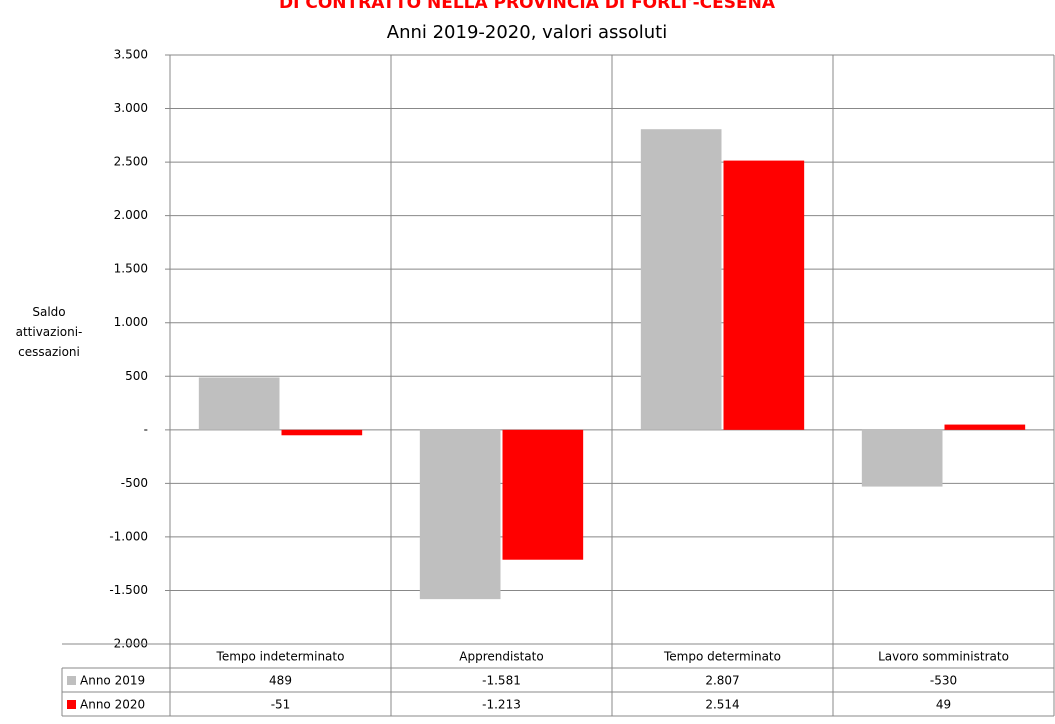 The width and height of the screenshot is (1055, 724). Describe the element at coordinates (131, 162) in the screenshot. I see `y-tick-label: 2.500` at that location.